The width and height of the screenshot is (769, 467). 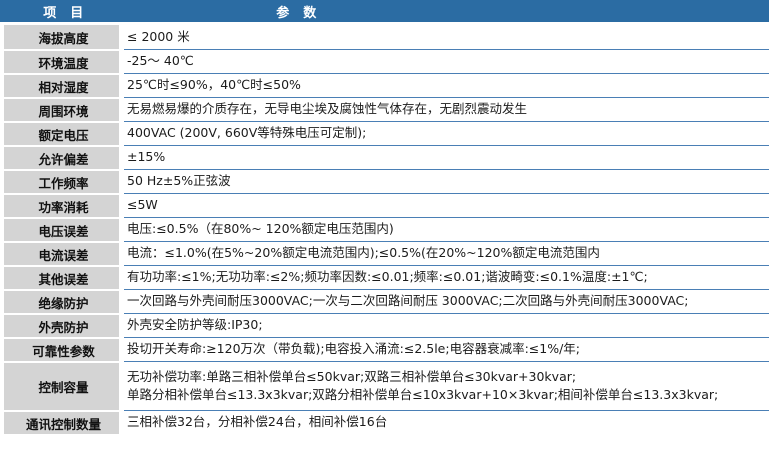 What do you see at coordinates (61, 37) in the screenshot?
I see `row-label-cell: 海拔高度` at bounding box center [61, 37].